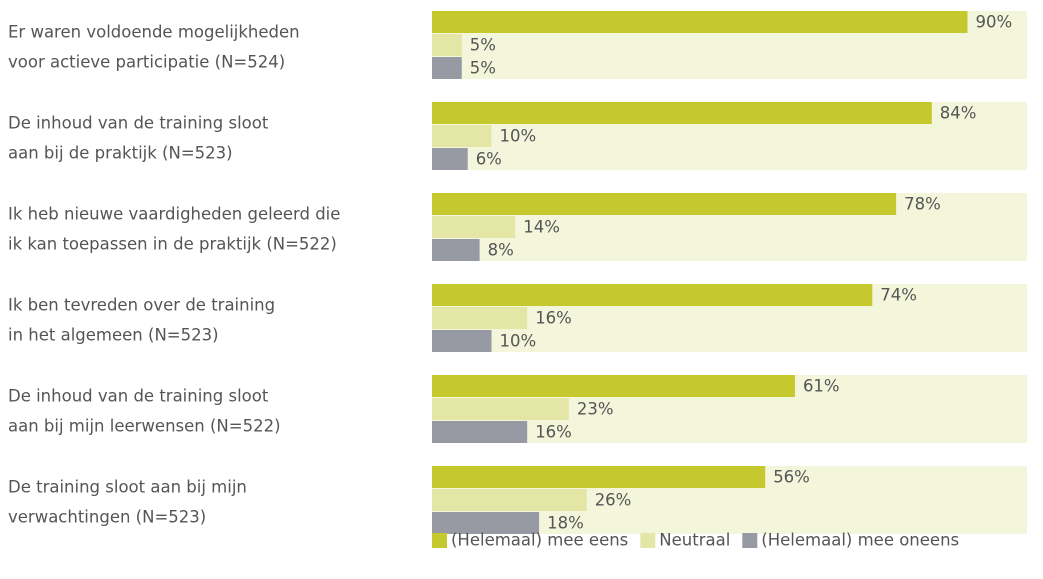 This screenshot has height=579, width=1043. Describe the element at coordinates (922, 204) in the screenshot. I see `value-label: 78%` at that location.